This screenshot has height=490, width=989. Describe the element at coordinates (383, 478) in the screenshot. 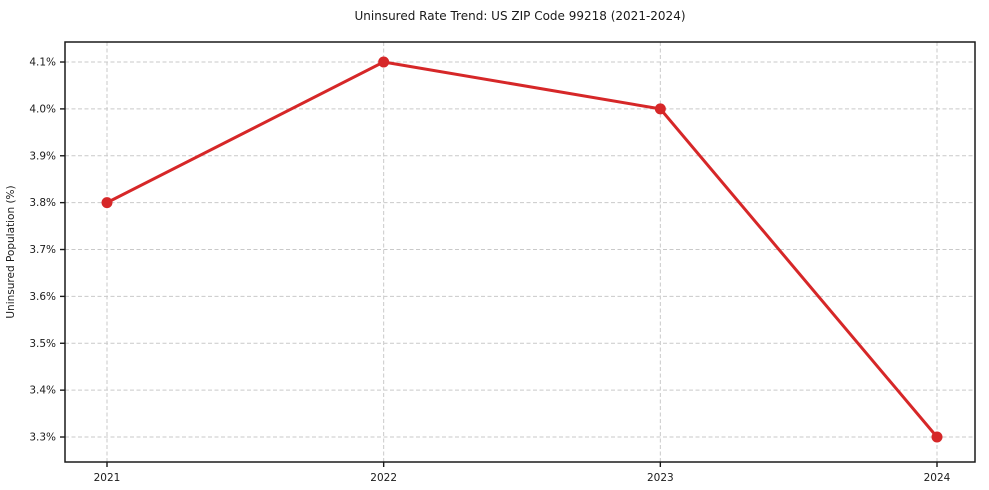

I see `x-tick-label: 2022` at that location.